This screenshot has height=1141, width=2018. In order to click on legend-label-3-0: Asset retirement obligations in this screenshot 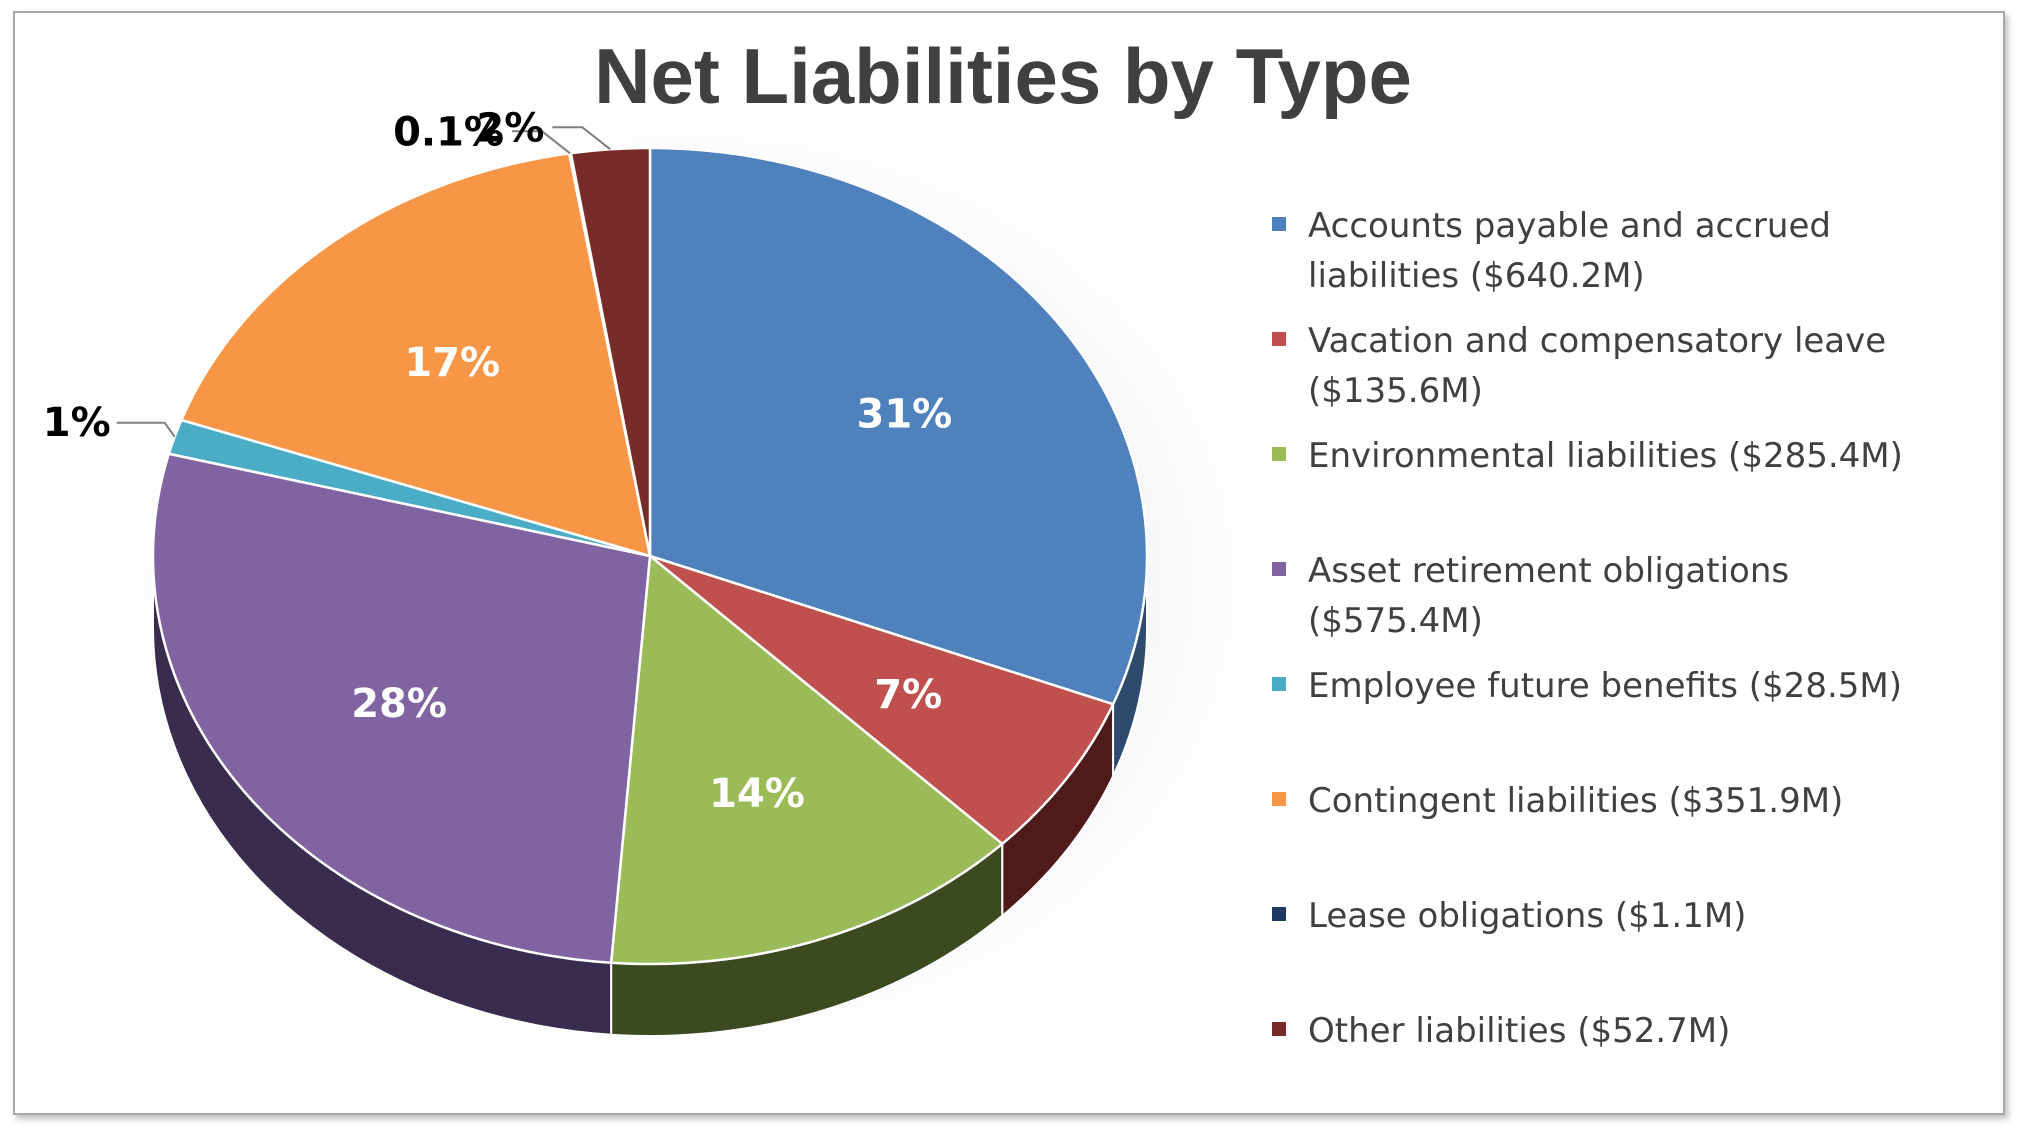, I will do `click(1548, 571)`.